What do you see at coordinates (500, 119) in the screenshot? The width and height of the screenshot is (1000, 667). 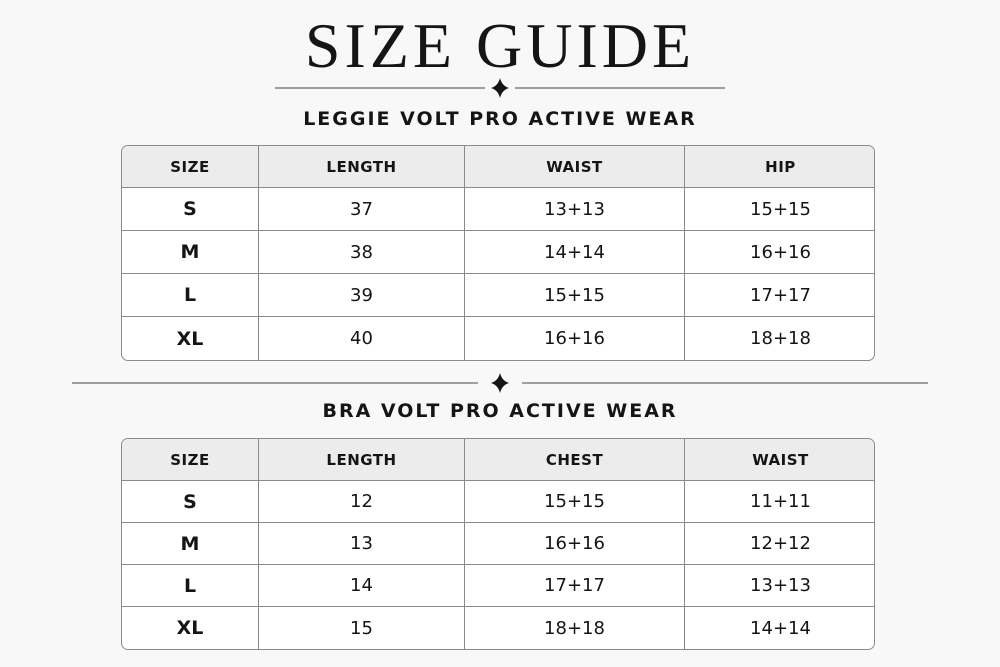 I see `section-title: LEGGIE VOLT PRO ACTIVE WEAR` at bounding box center [500, 119].